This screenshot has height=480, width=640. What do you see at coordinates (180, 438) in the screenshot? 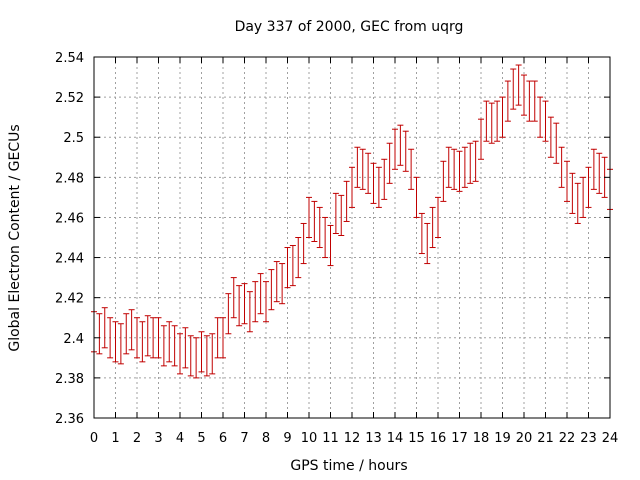
I see `x-tick-label: 4` at bounding box center [180, 438].